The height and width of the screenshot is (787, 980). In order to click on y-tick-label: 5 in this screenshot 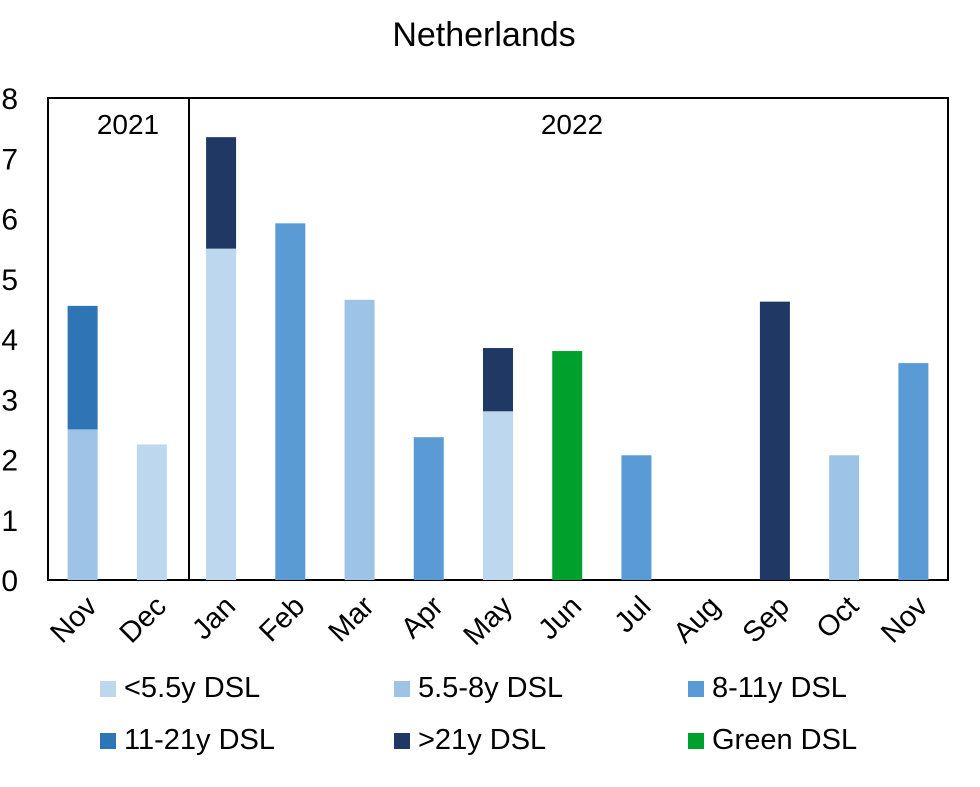, I will do `click(9, 280)`.